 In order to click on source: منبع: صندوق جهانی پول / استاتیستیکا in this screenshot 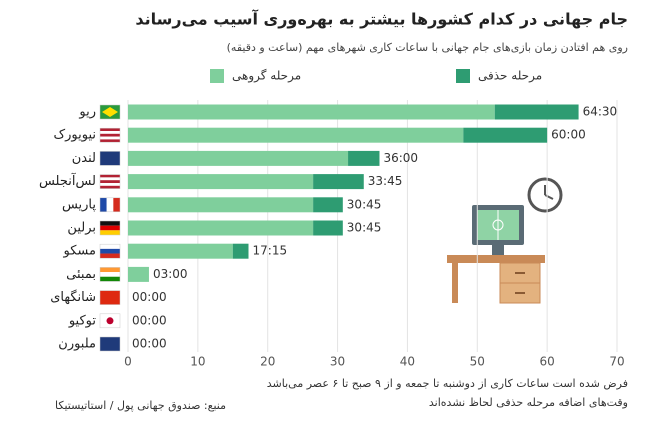, I will do `click(140, 405)`.